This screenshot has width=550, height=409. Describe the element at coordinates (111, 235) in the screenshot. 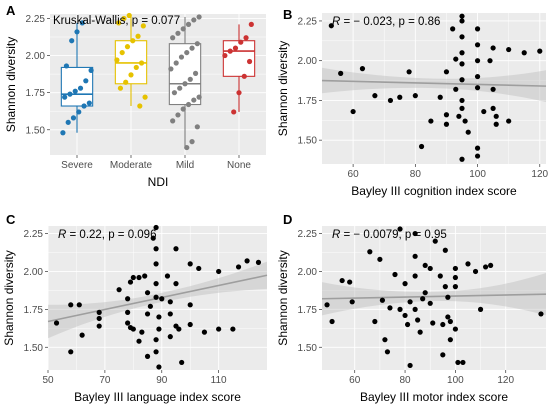

I see `stat-rest: = 0.22, p = 0.096` at that location.